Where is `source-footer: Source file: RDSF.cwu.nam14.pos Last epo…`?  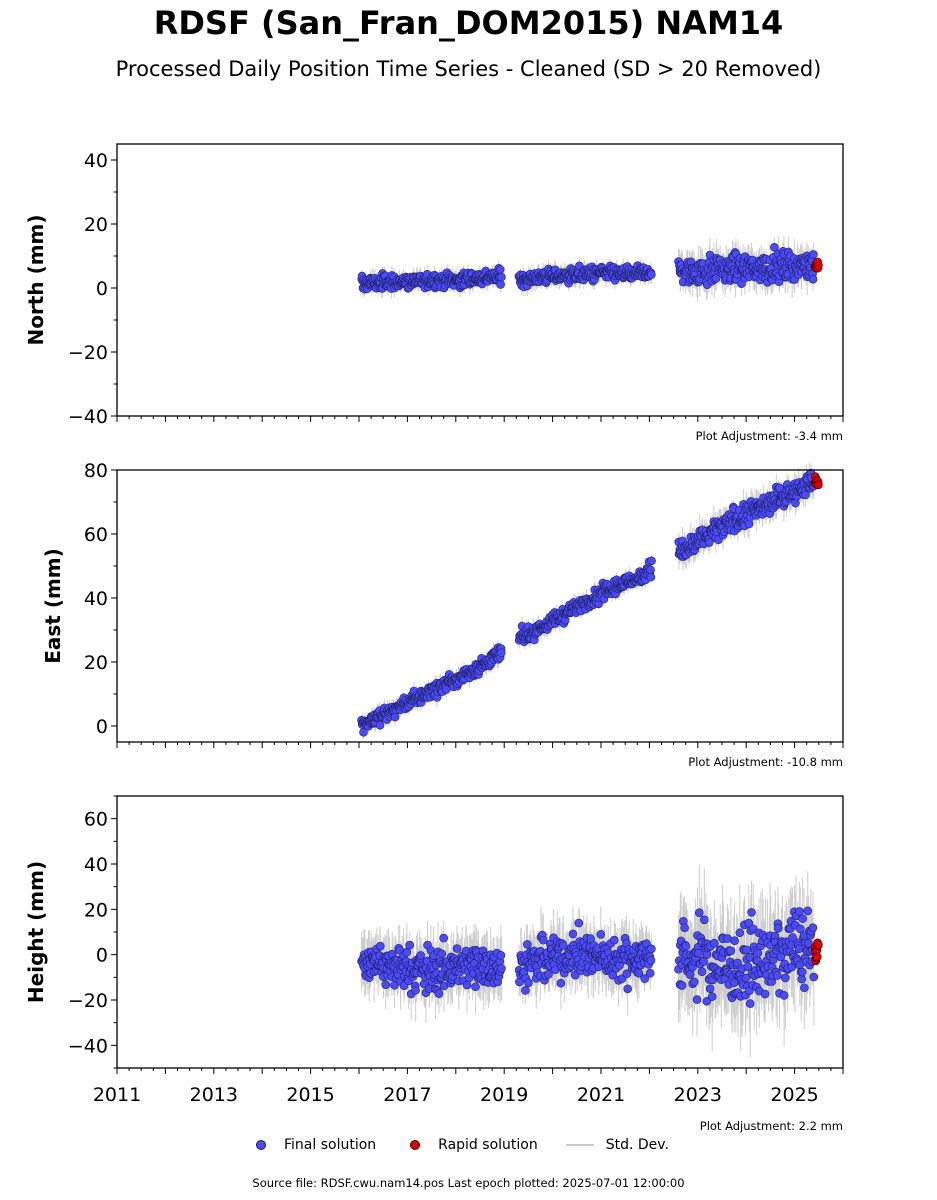 source-footer: Source file: RDSF.cwu.nam14.pos Last epo… is located at coordinates (468, 1183).